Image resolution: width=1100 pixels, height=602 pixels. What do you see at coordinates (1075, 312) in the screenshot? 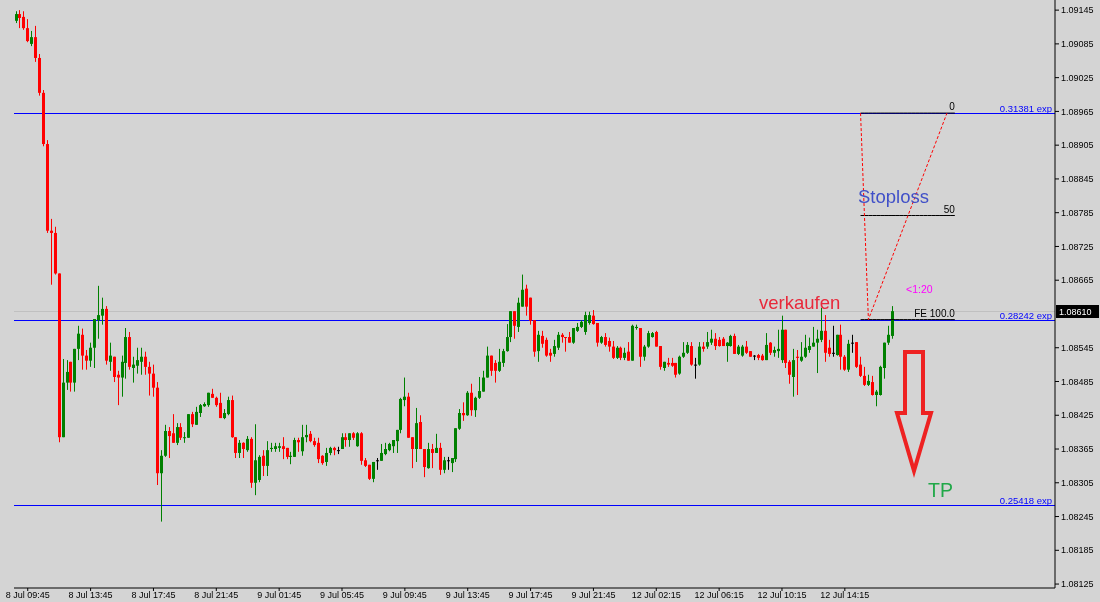
I see `ref-line-label: 1.08610` at bounding box center [1075, 312].